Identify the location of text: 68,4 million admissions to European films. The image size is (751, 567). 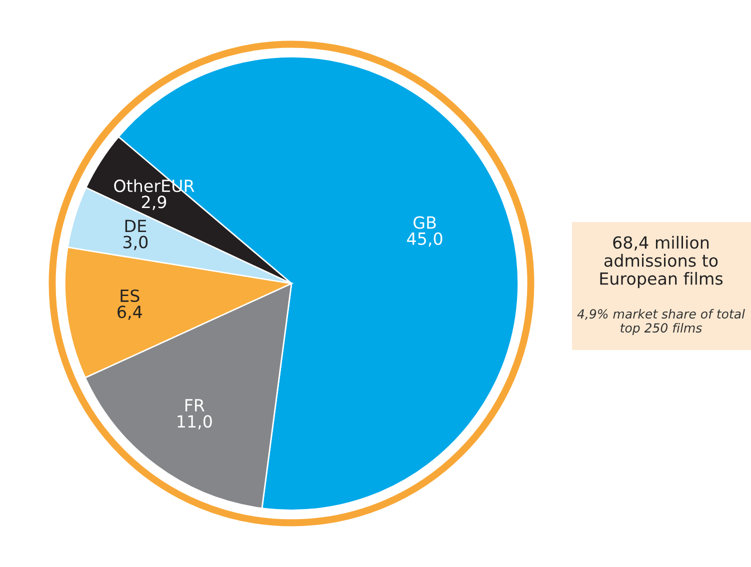
(661, 262).